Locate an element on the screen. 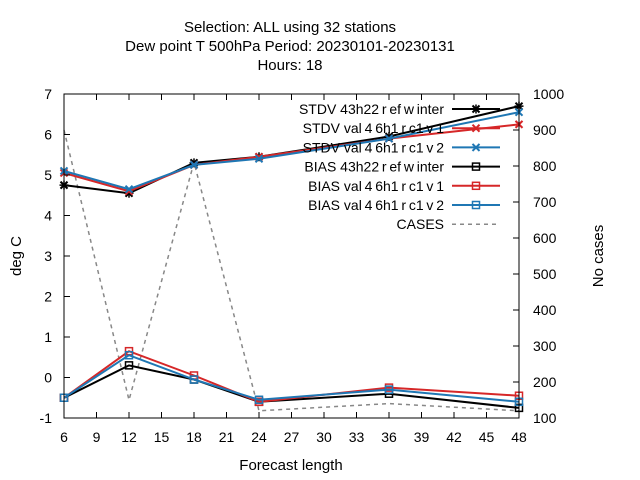 This screenshot has height=480, width=640. legend-label: STDV val 4 6h1 r c1 v 2 is located at coordinates (374, 147).